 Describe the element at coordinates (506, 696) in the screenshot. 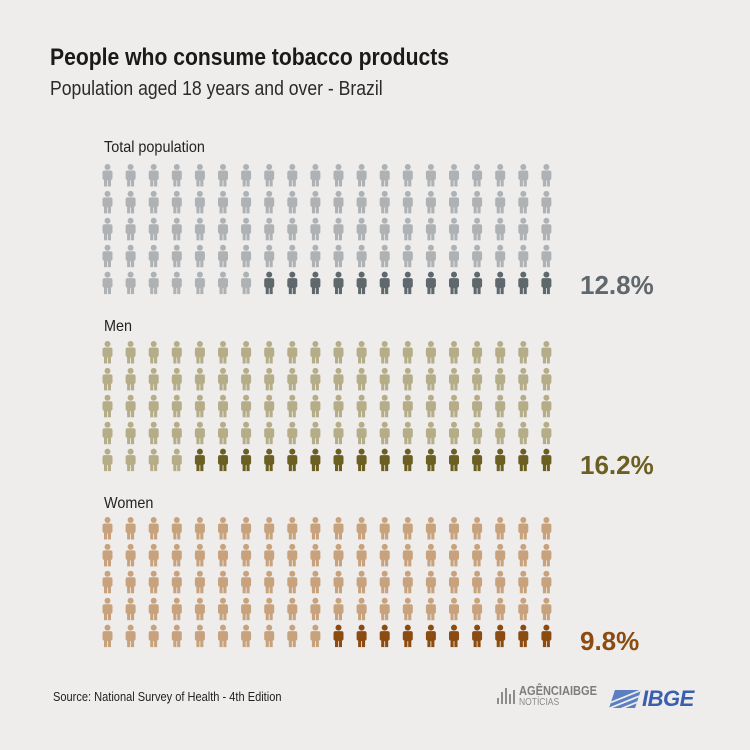

I see `bars-icon` at that location.